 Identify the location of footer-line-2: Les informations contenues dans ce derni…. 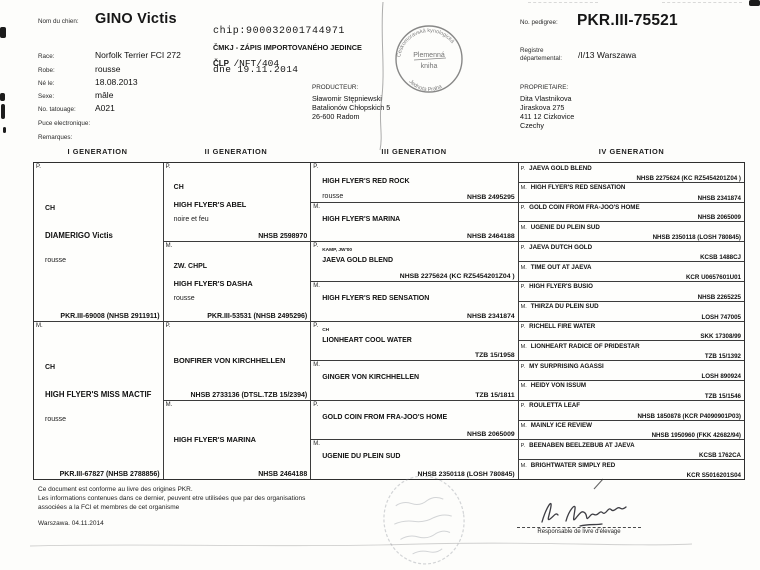
(172, 498).